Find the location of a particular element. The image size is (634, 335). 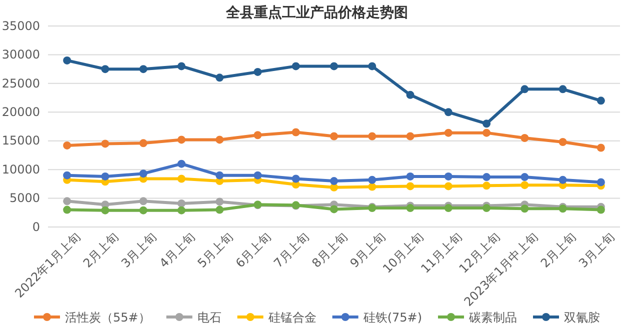

y-tick-label: 35000 is located at coordinates (21, 25).